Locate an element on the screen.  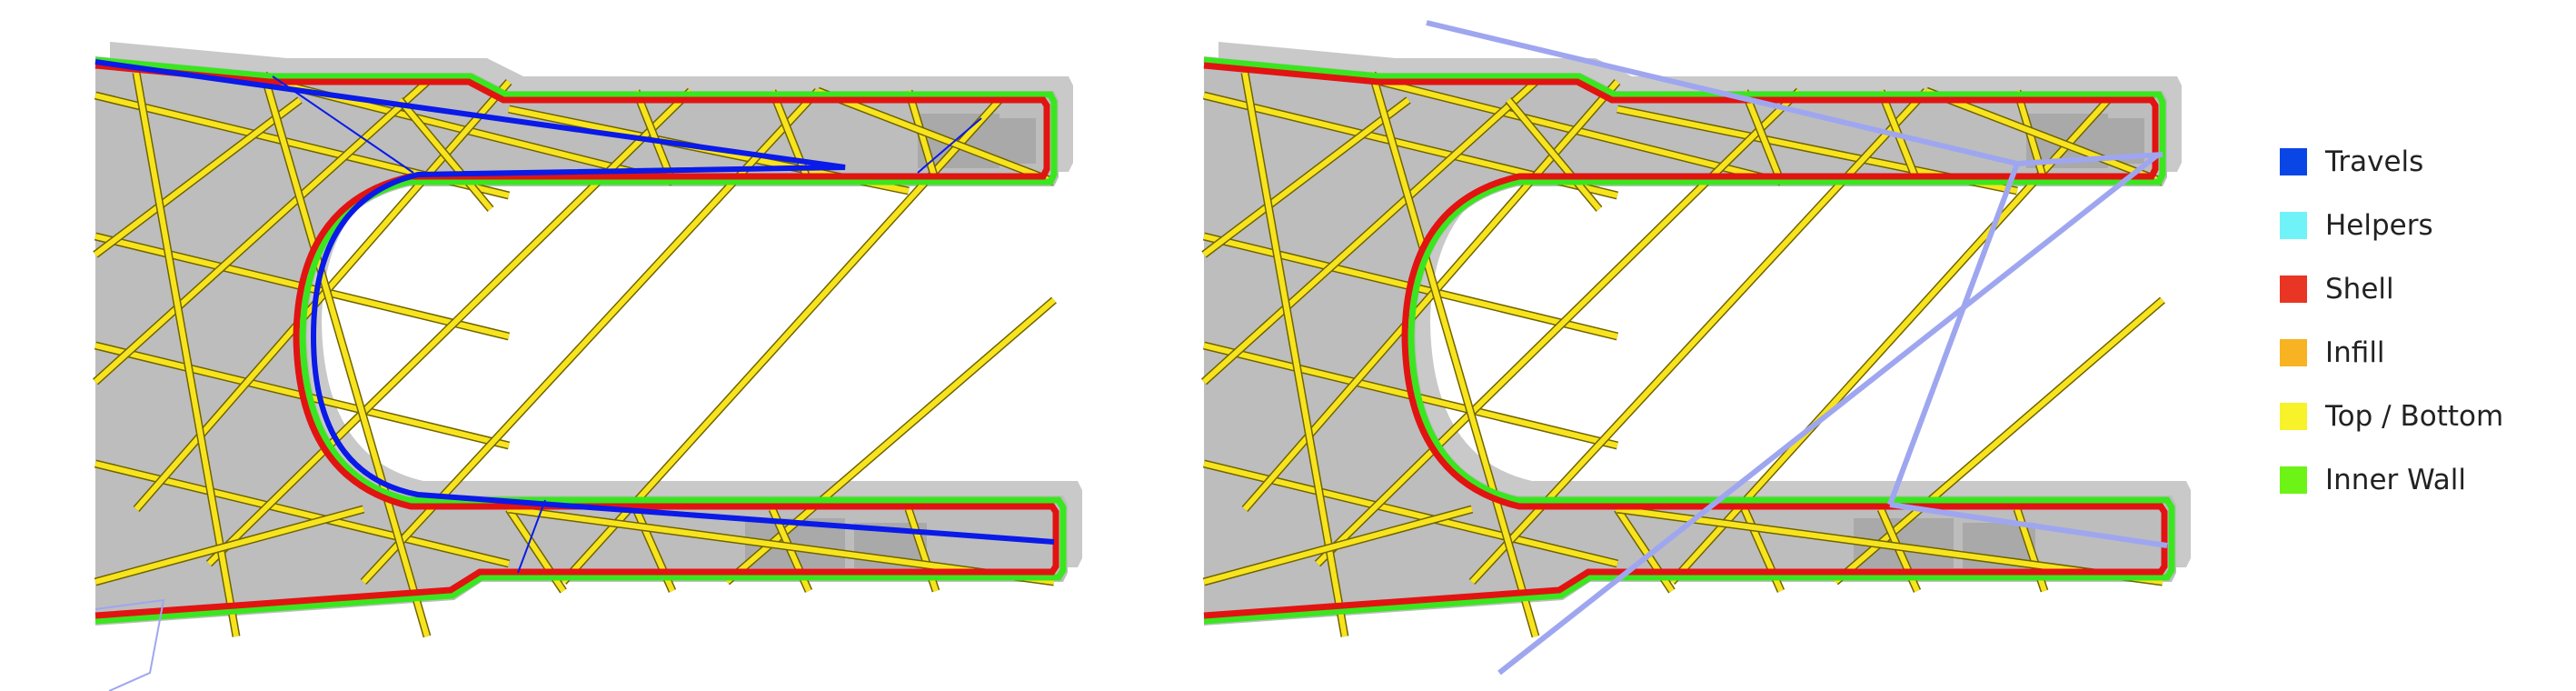
legend-item-helpers: Helpers is located at coordinates (2422, 232).